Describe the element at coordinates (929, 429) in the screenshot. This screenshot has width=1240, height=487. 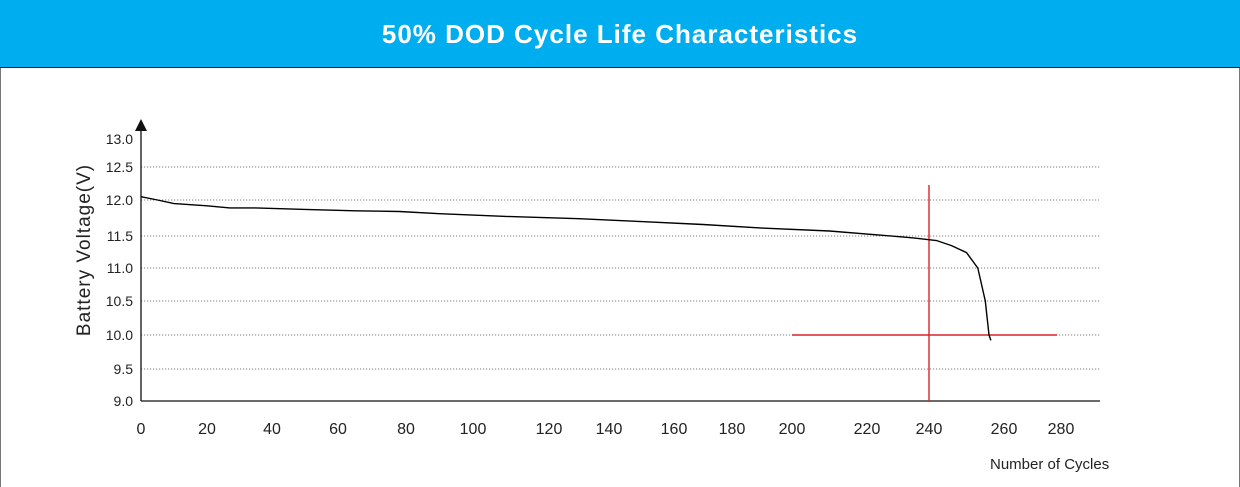
I see `x-tick-label: 240` at that location.